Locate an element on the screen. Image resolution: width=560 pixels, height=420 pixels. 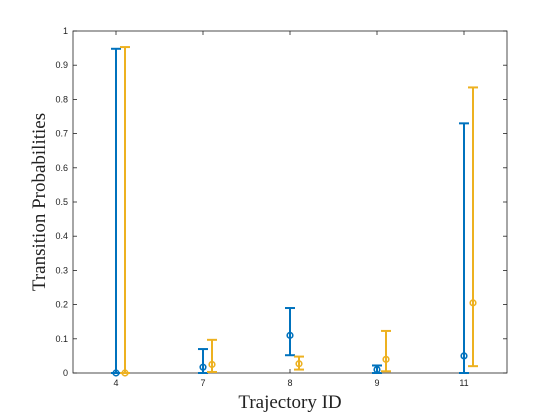
y-tick-label: 0.8 is located at coordinates (61, 99).